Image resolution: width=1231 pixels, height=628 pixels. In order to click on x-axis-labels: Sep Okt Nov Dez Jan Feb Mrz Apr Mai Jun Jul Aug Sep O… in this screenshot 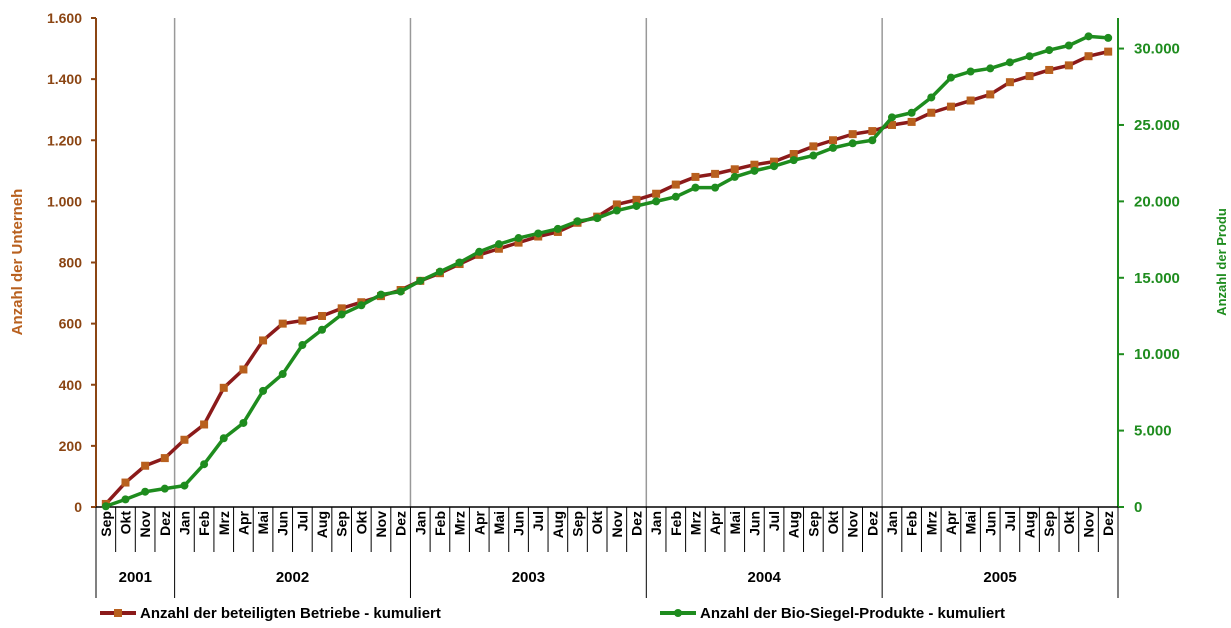, I will do `click(607, 552)`.